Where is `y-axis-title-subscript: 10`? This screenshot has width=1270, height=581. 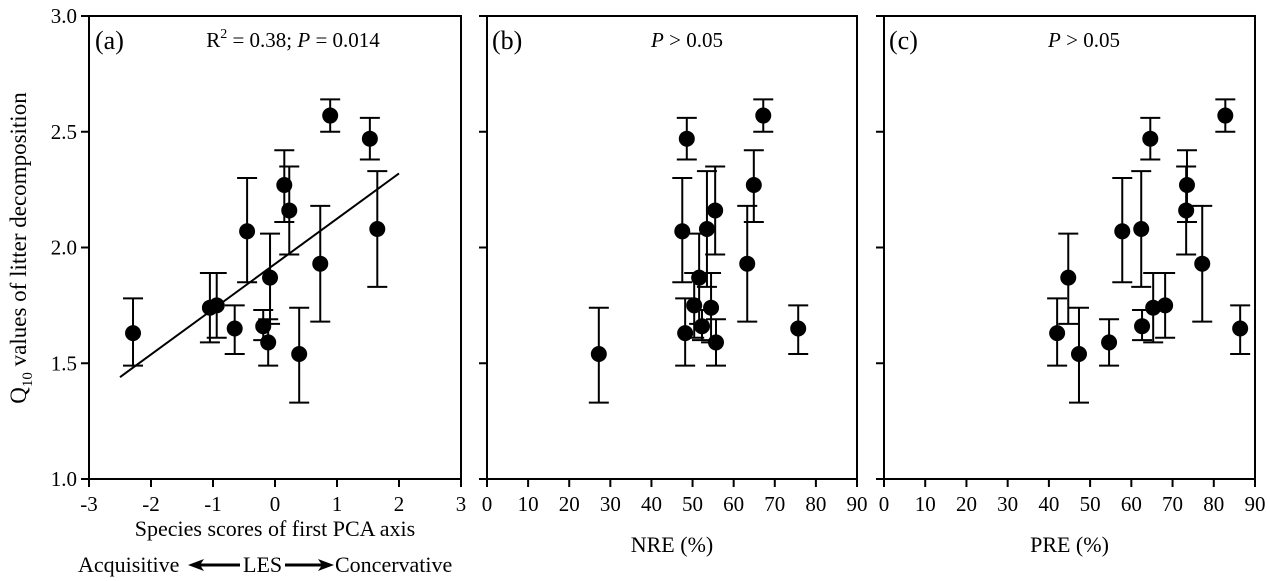
y-axis-title-subscript: 10 is located at coordinates (28, 379).